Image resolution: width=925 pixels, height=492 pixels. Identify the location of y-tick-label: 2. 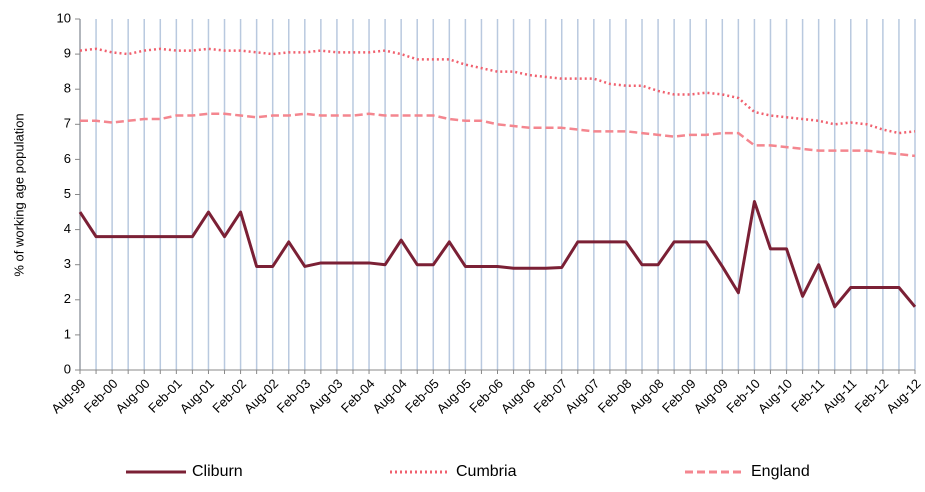
(67, 298).